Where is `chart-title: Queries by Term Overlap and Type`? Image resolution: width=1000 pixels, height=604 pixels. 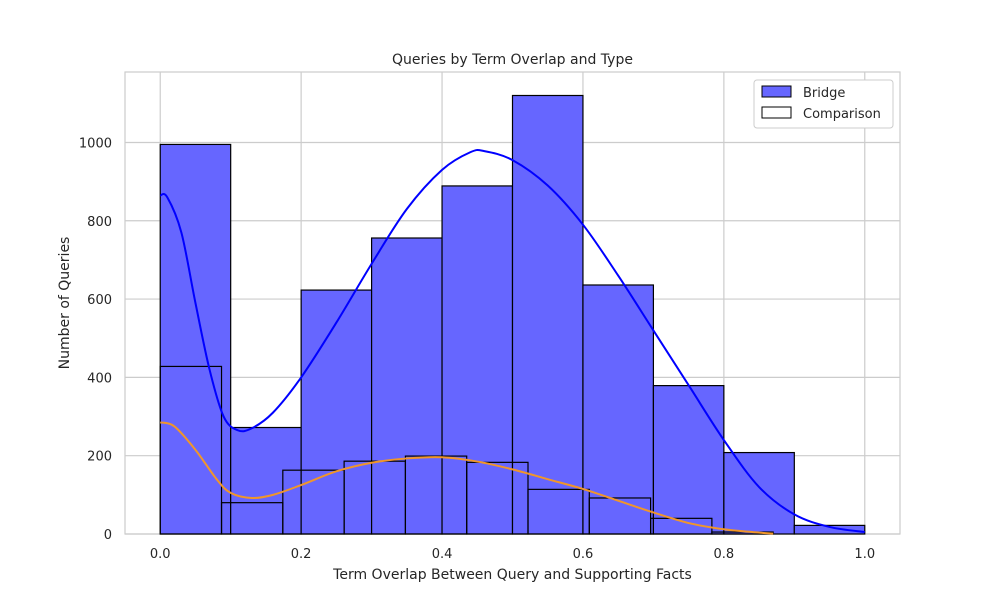 chart-title: Queries by Term Overlap and Type is located at coordinates (512, 60).